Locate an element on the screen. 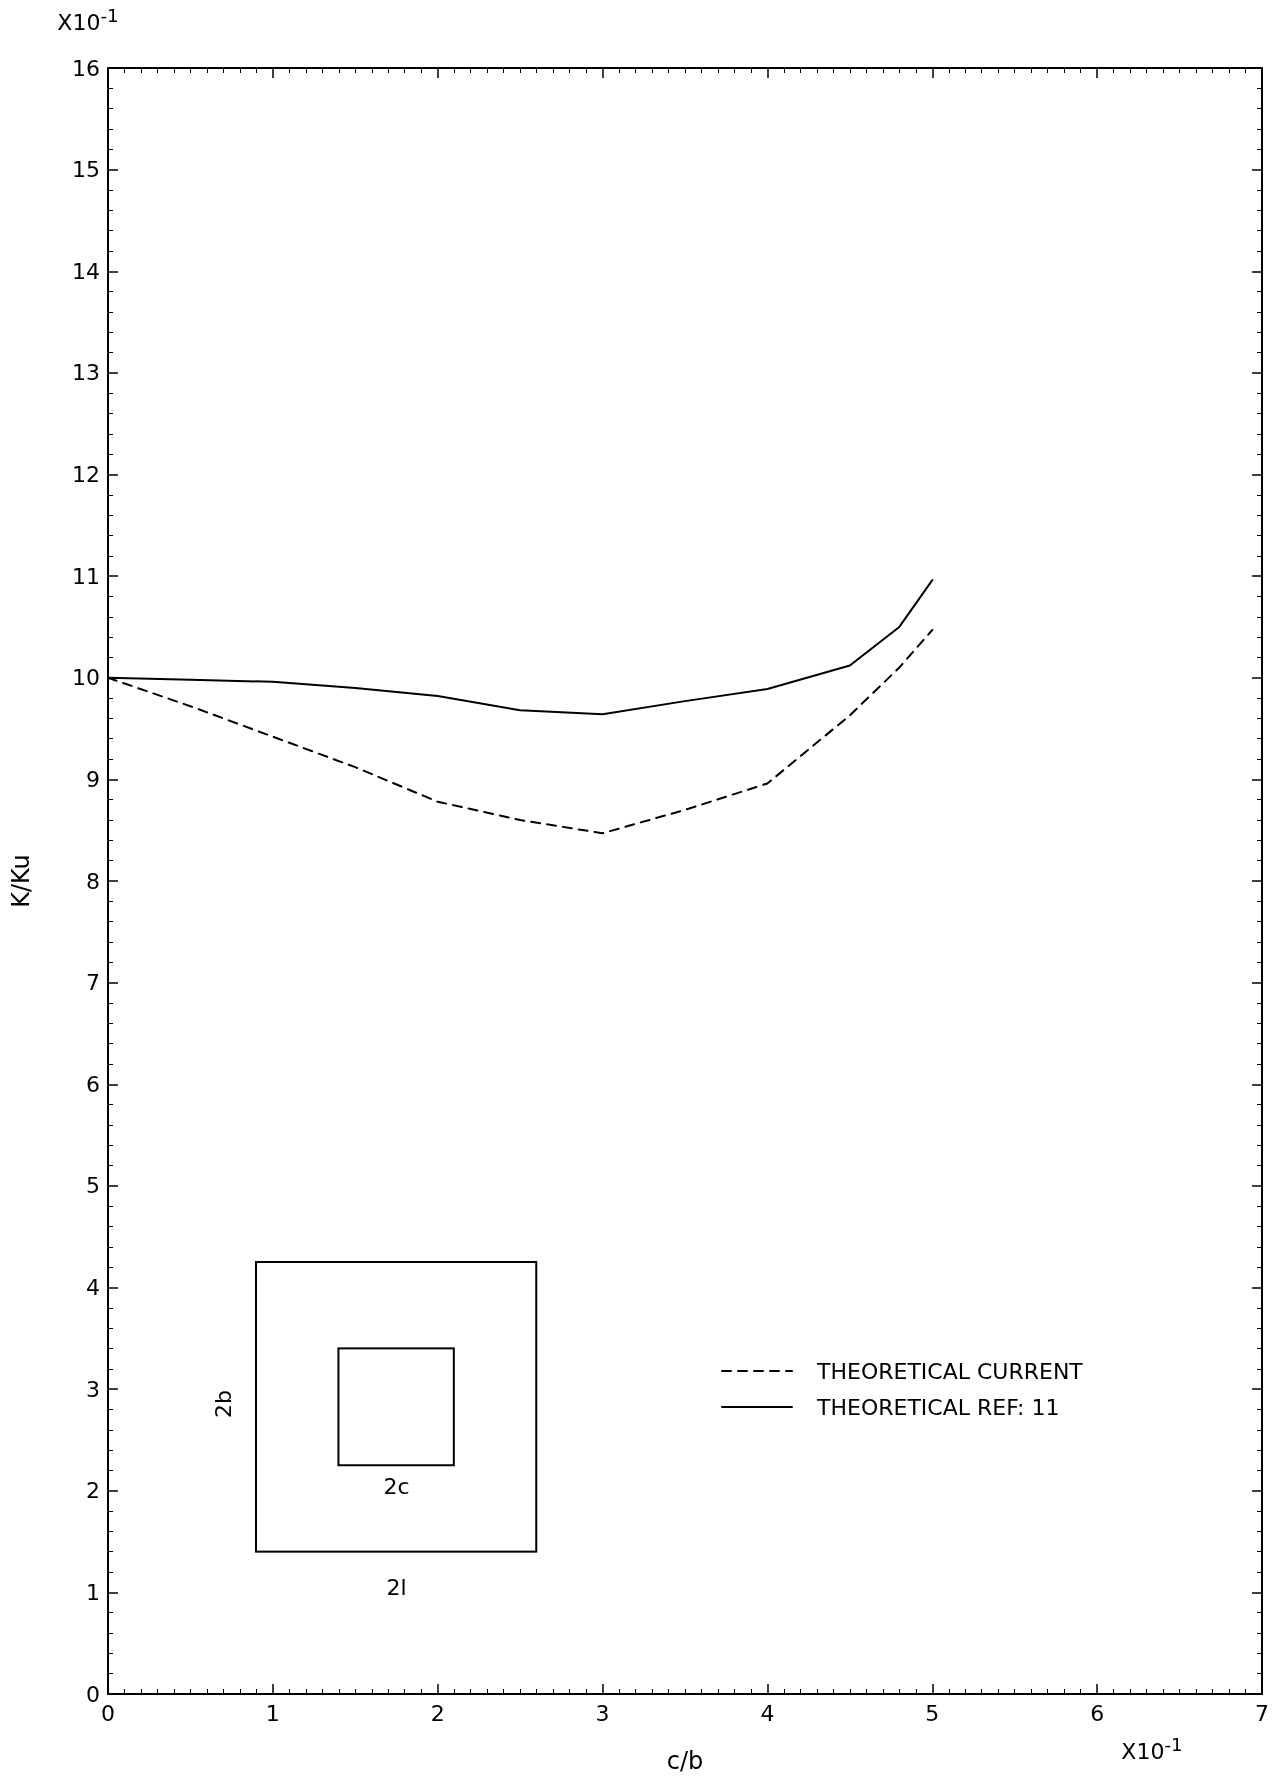 Image resolution: width=1286 pixels, height=1783 pixels. y-tick-label: 8 is located at coordinates (93, 881).